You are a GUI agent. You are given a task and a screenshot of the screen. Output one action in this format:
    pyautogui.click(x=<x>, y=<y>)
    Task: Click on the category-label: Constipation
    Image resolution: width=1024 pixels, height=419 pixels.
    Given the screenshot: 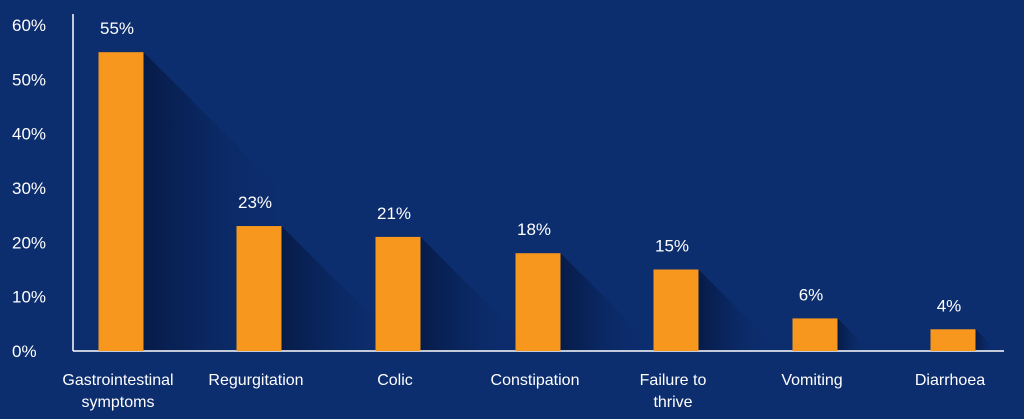 What is the action you would take?
    pyautogui.click(x=535, y=380)
    